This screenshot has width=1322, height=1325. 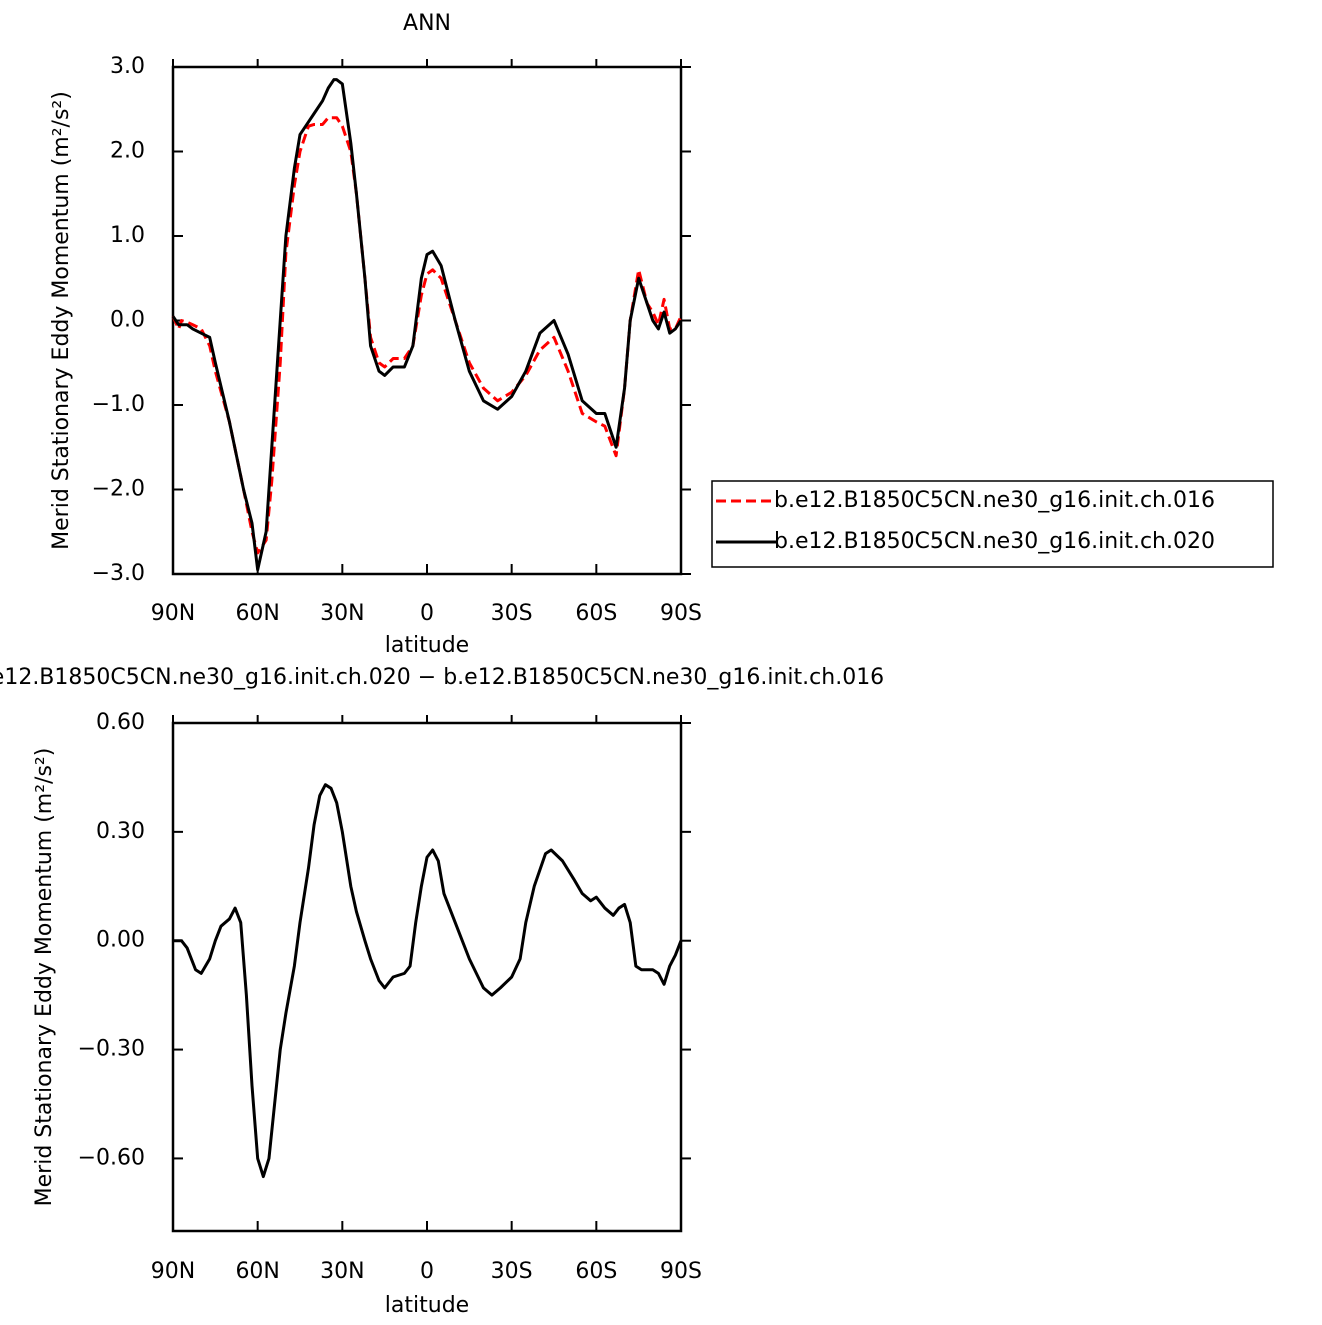 What do you see at coordinates (992, 524) in the screenshot?
I see `legend-box` at bounding box center [992, 524].